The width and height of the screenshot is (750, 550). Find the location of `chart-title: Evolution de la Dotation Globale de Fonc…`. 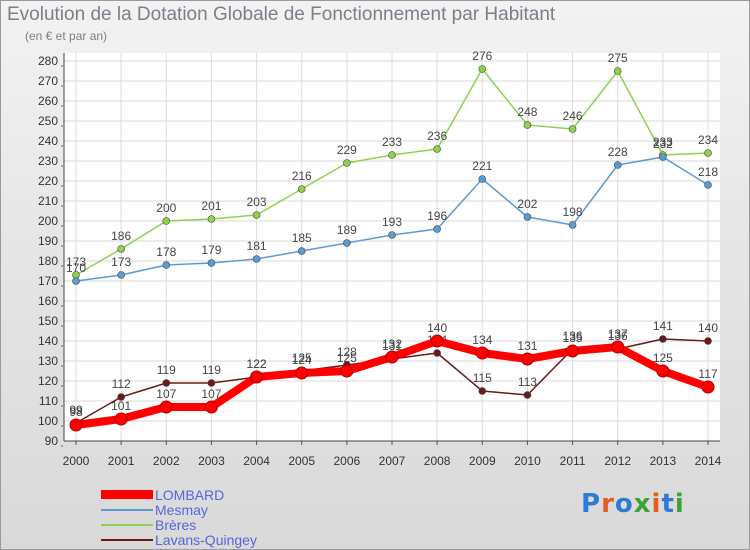

chart-title: Evolution de la Dotation Globale de Fonc… is located at coordinates (281, 14).